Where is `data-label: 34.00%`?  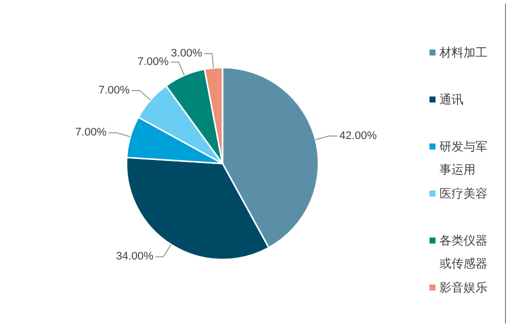 data-label: 34.00% is located at coordinates (135, 256).